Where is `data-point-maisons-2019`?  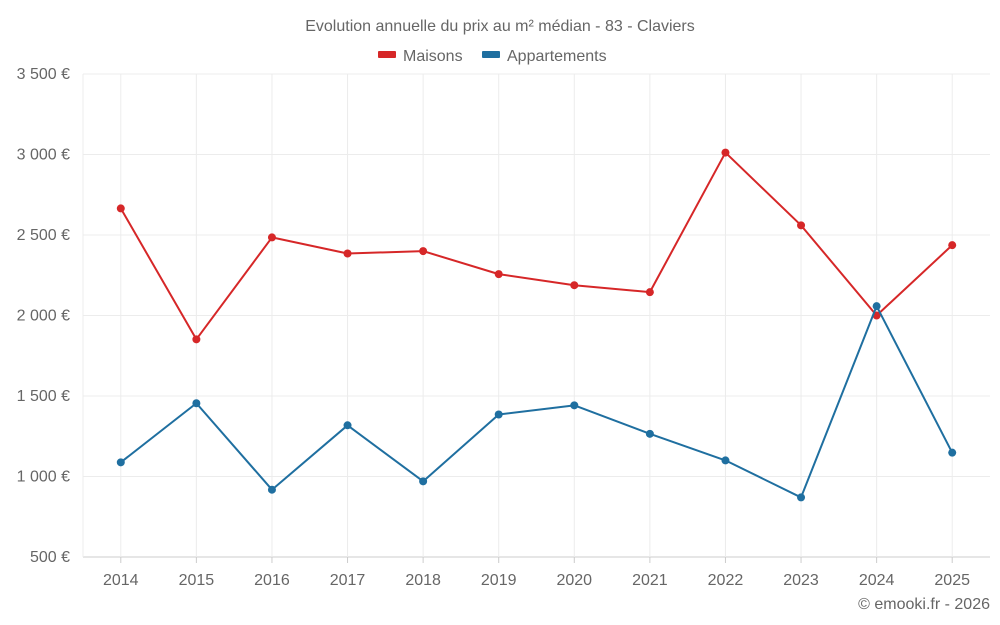
data-point-maisons-2019 is located at coordinates (498, 274).